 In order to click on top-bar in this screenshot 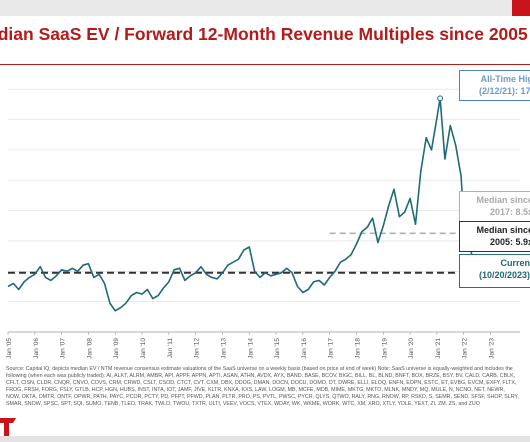, I will do `click(265, 8)`.